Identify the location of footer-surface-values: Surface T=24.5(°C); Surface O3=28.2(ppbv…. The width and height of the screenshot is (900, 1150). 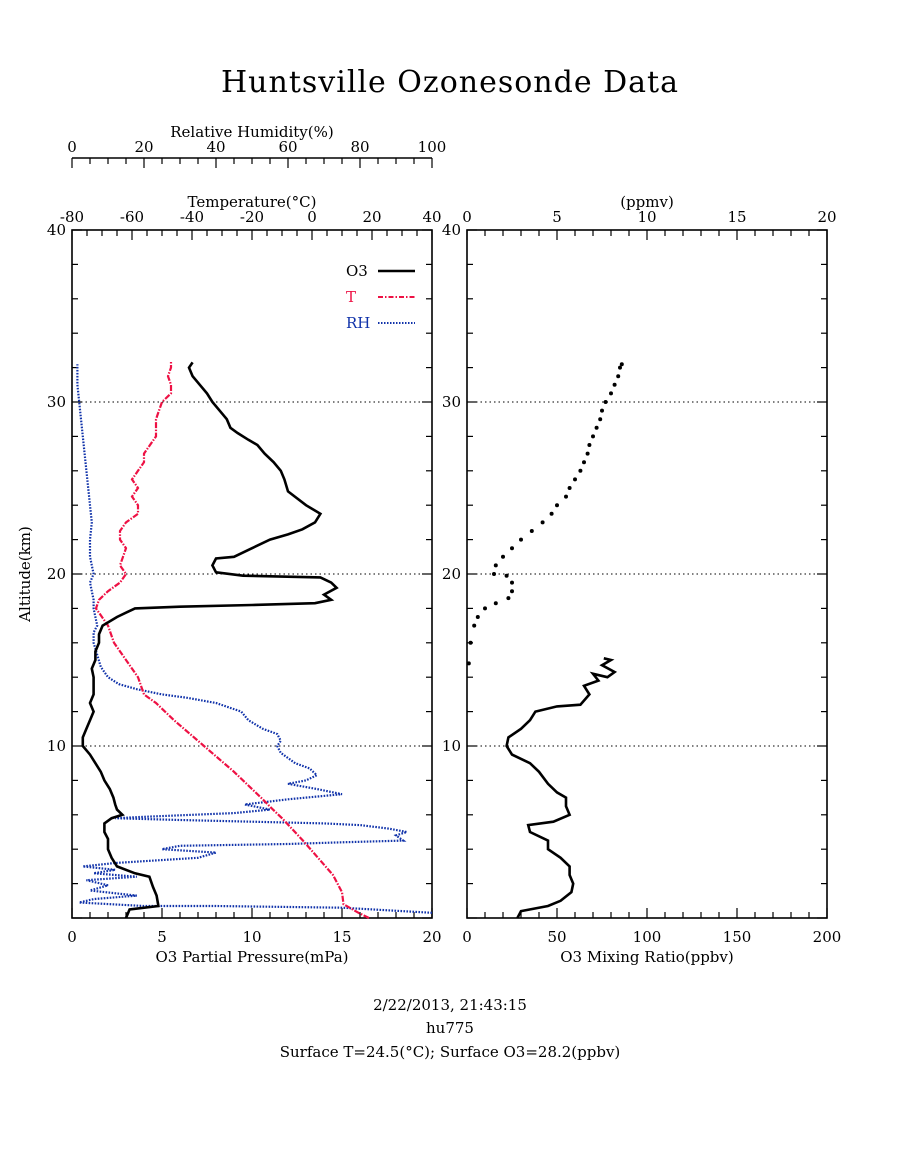
(450, 1052).